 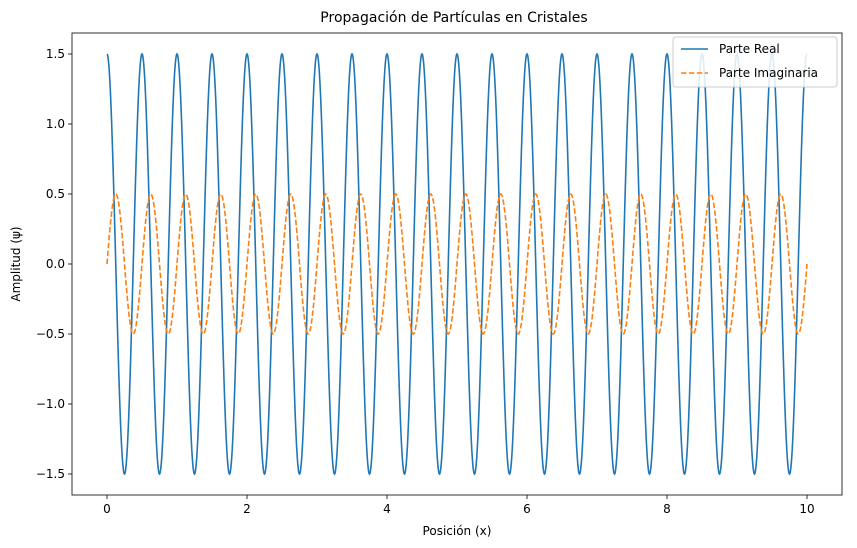 I want to click on legend-box, so click(x=755, y=62).